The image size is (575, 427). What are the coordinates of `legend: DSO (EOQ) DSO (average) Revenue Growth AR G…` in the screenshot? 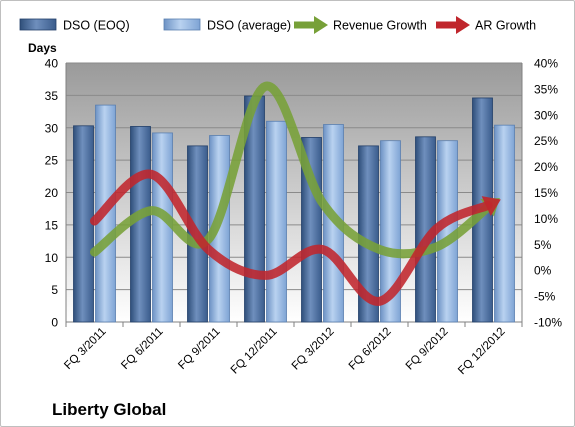 It's located at (277, 25).